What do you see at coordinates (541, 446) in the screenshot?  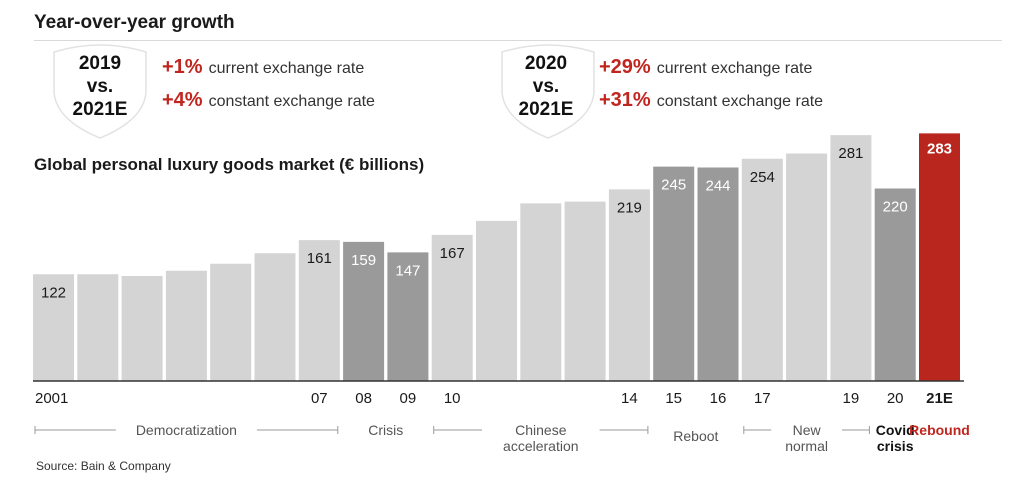 I see `era-label-2-line-1: acceleration` at bounding box center [541, 446].